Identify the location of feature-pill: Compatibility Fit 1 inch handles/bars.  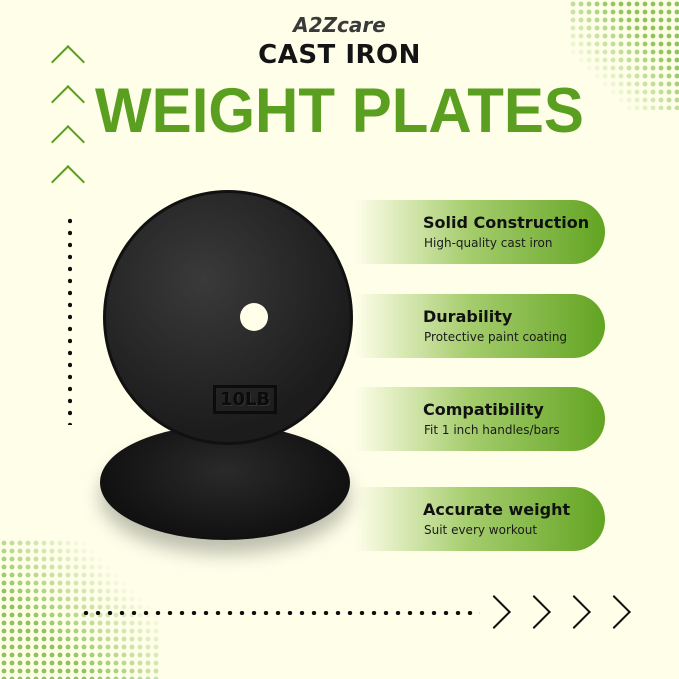
(480, 419).